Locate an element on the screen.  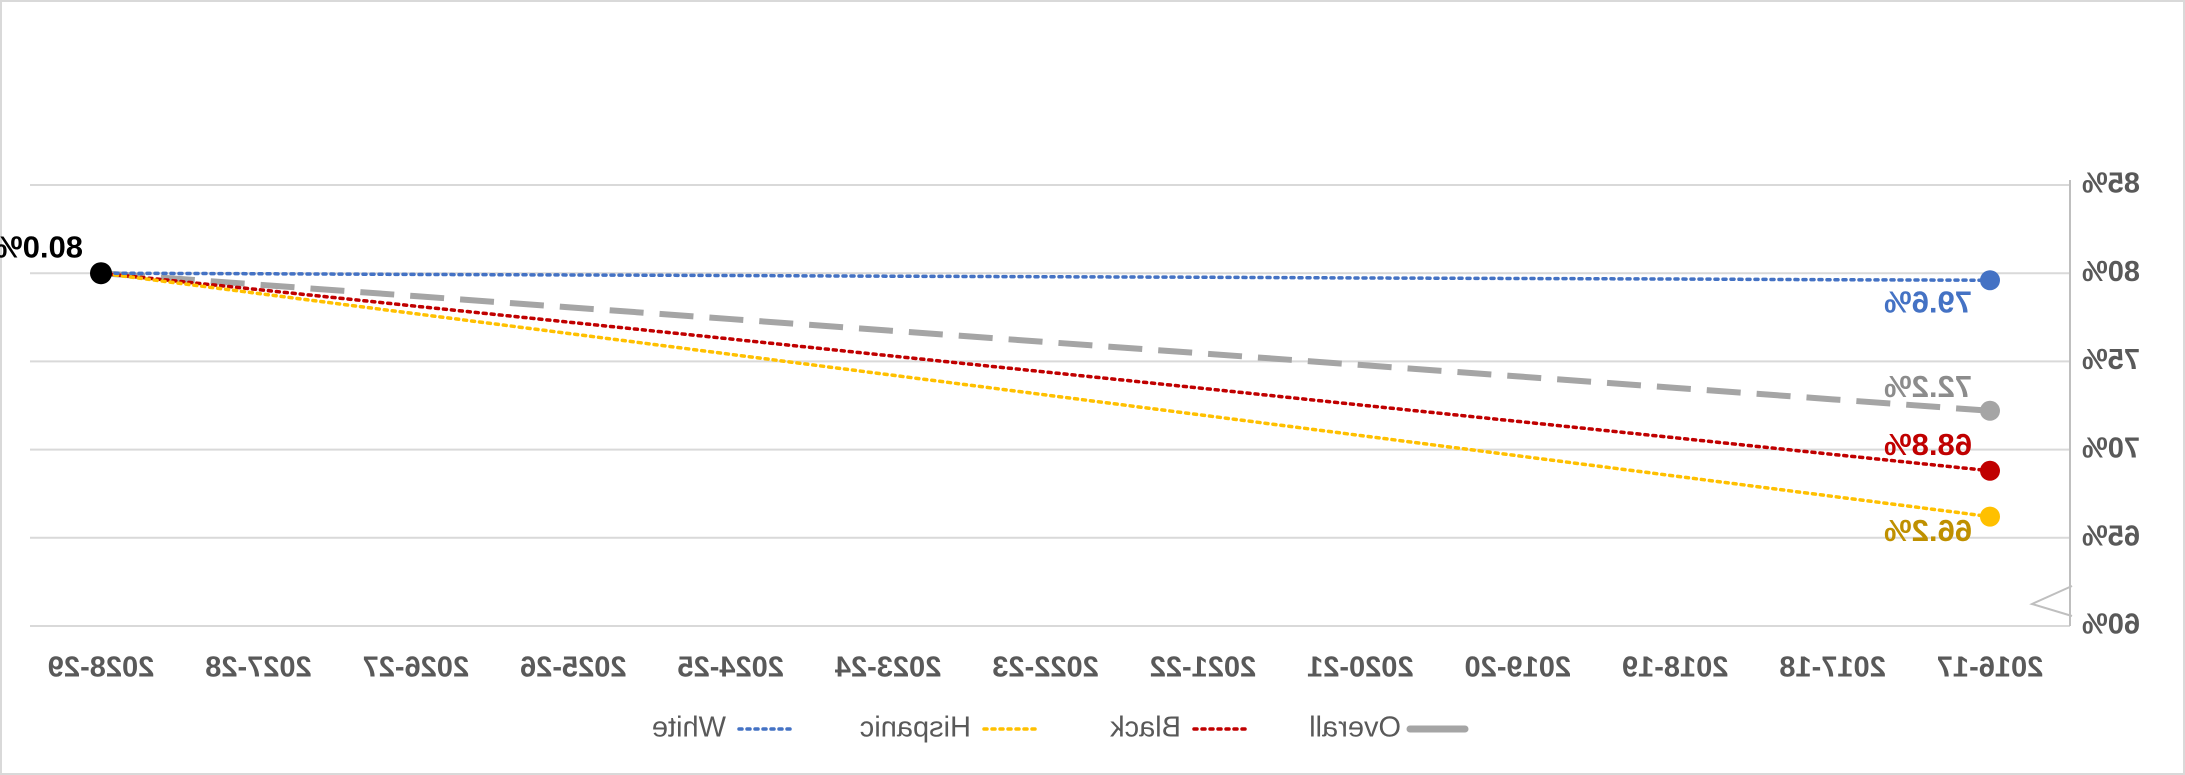
axis-break is located at coordinates (2051, 601).